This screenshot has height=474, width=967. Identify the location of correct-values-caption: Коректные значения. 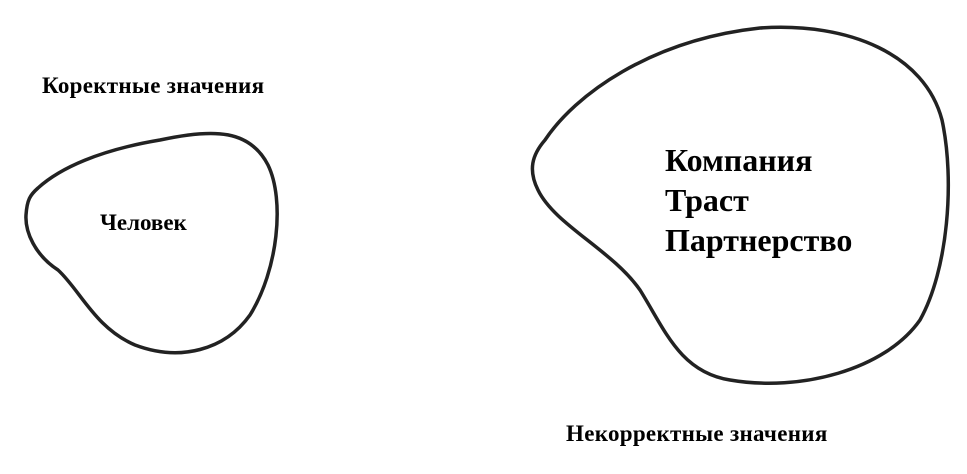
(153, 85).